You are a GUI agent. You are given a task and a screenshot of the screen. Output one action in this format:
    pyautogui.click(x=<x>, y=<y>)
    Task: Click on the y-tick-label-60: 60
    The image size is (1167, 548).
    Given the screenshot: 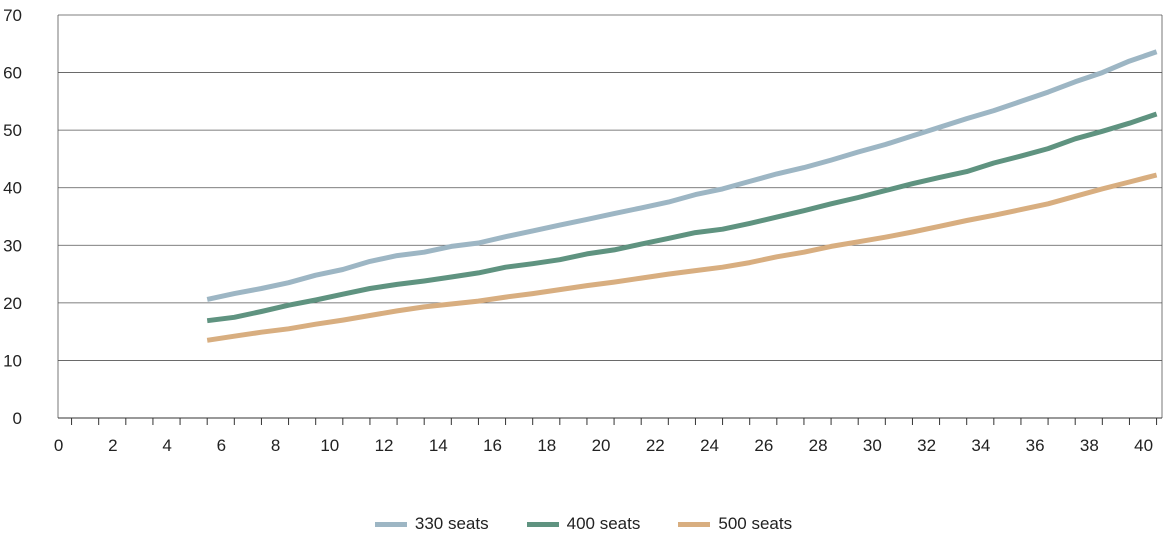 What is the action you would take?
    pyautogui.click(x=12, y=73)
    